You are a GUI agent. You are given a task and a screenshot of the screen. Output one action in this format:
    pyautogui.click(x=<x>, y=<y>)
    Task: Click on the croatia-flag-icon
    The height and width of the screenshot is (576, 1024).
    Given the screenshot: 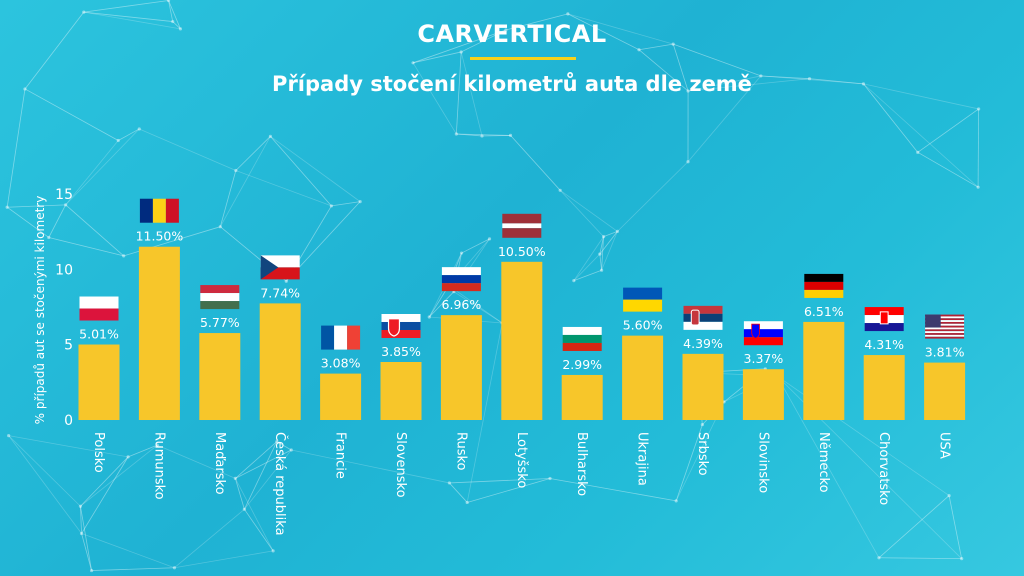 What is the action you would take?
    pyautogui.click(x=884, y=319)
    